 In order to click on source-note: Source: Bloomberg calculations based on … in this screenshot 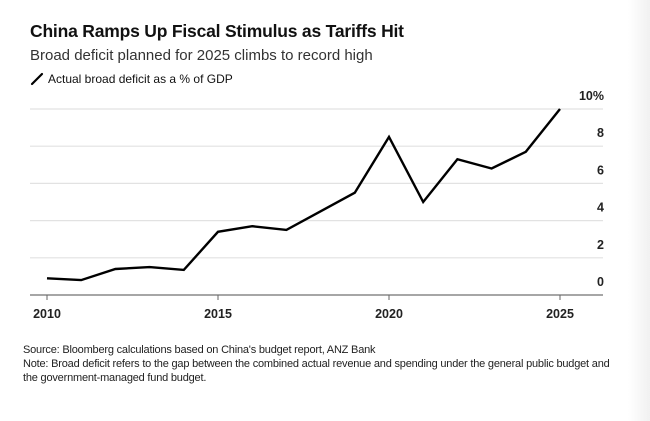, I will do `click(199, 350)`.